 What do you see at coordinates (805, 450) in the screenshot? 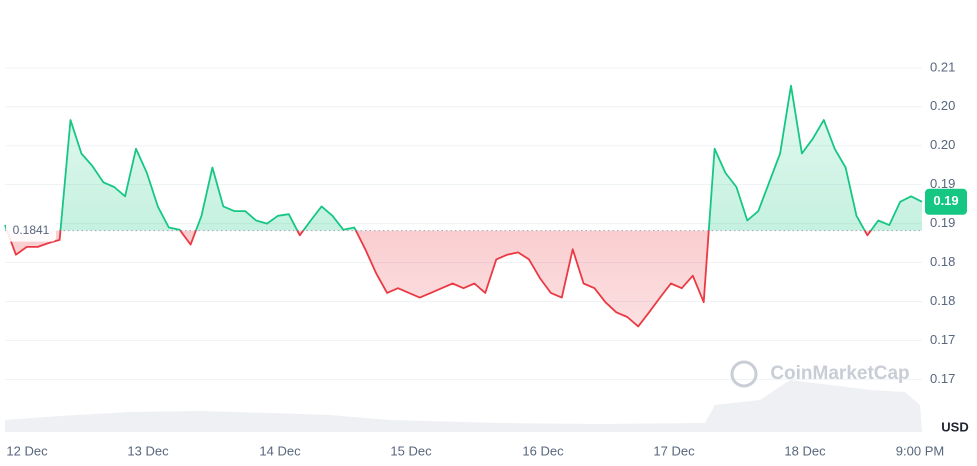
I see `x-tick-label: 18 Dec` at bounding box center [805, 450].